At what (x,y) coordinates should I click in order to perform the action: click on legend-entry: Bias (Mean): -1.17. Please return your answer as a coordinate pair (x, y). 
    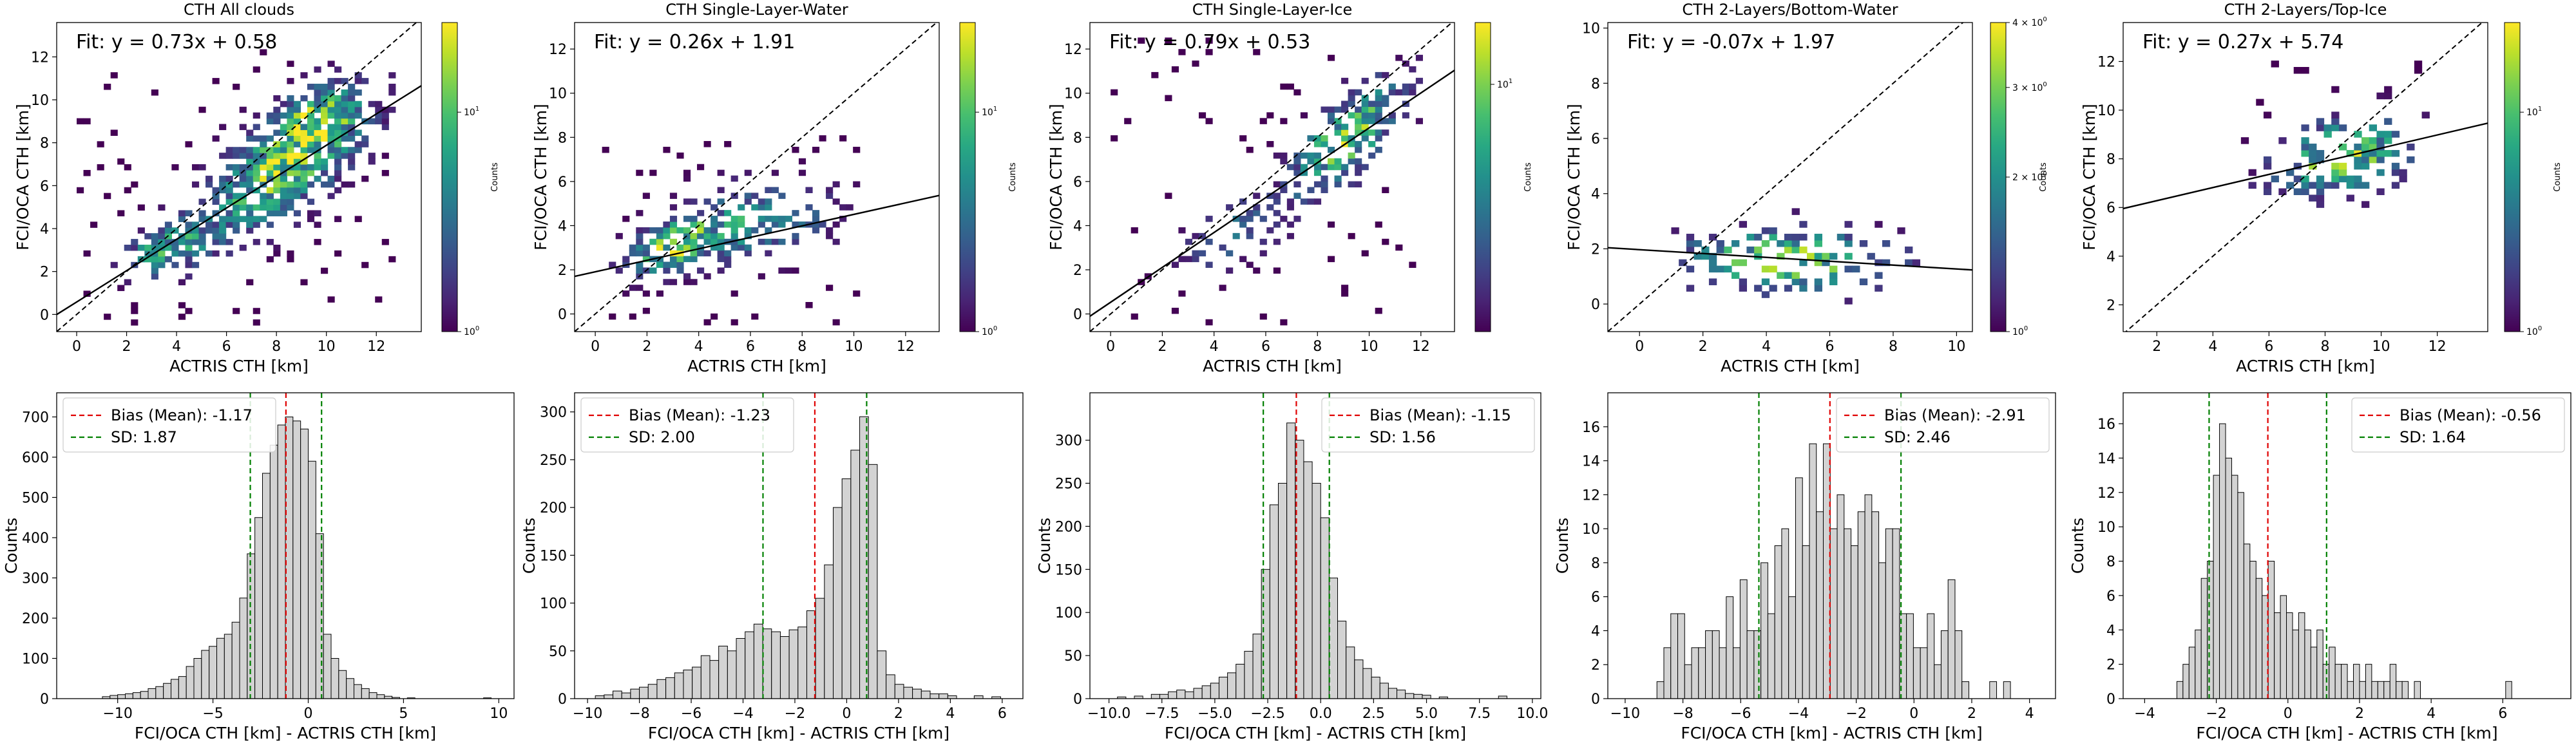
    Looking at the image, I should click on (182, 415).